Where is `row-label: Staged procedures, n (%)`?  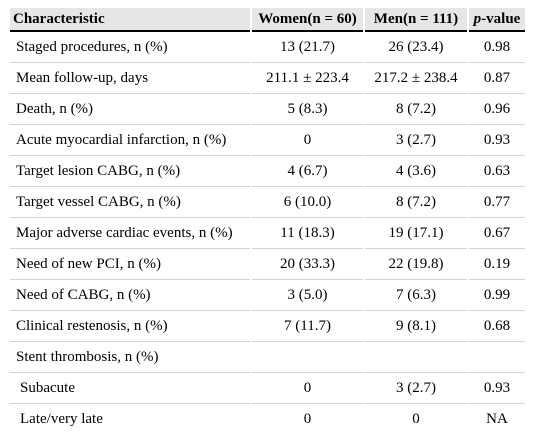 row-label: Staged procedures, n (%) is located at coordinates (130, 47).